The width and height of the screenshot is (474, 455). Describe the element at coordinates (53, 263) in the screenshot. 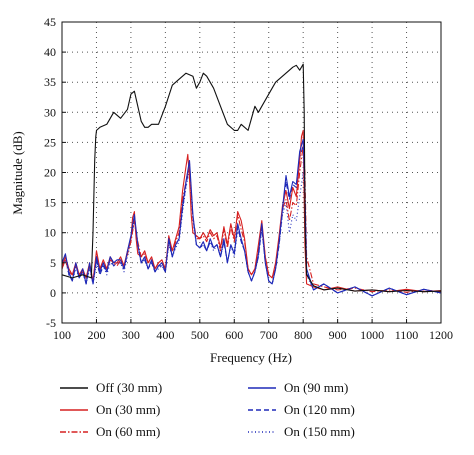

I see `y-tick-label: 5` at that location.